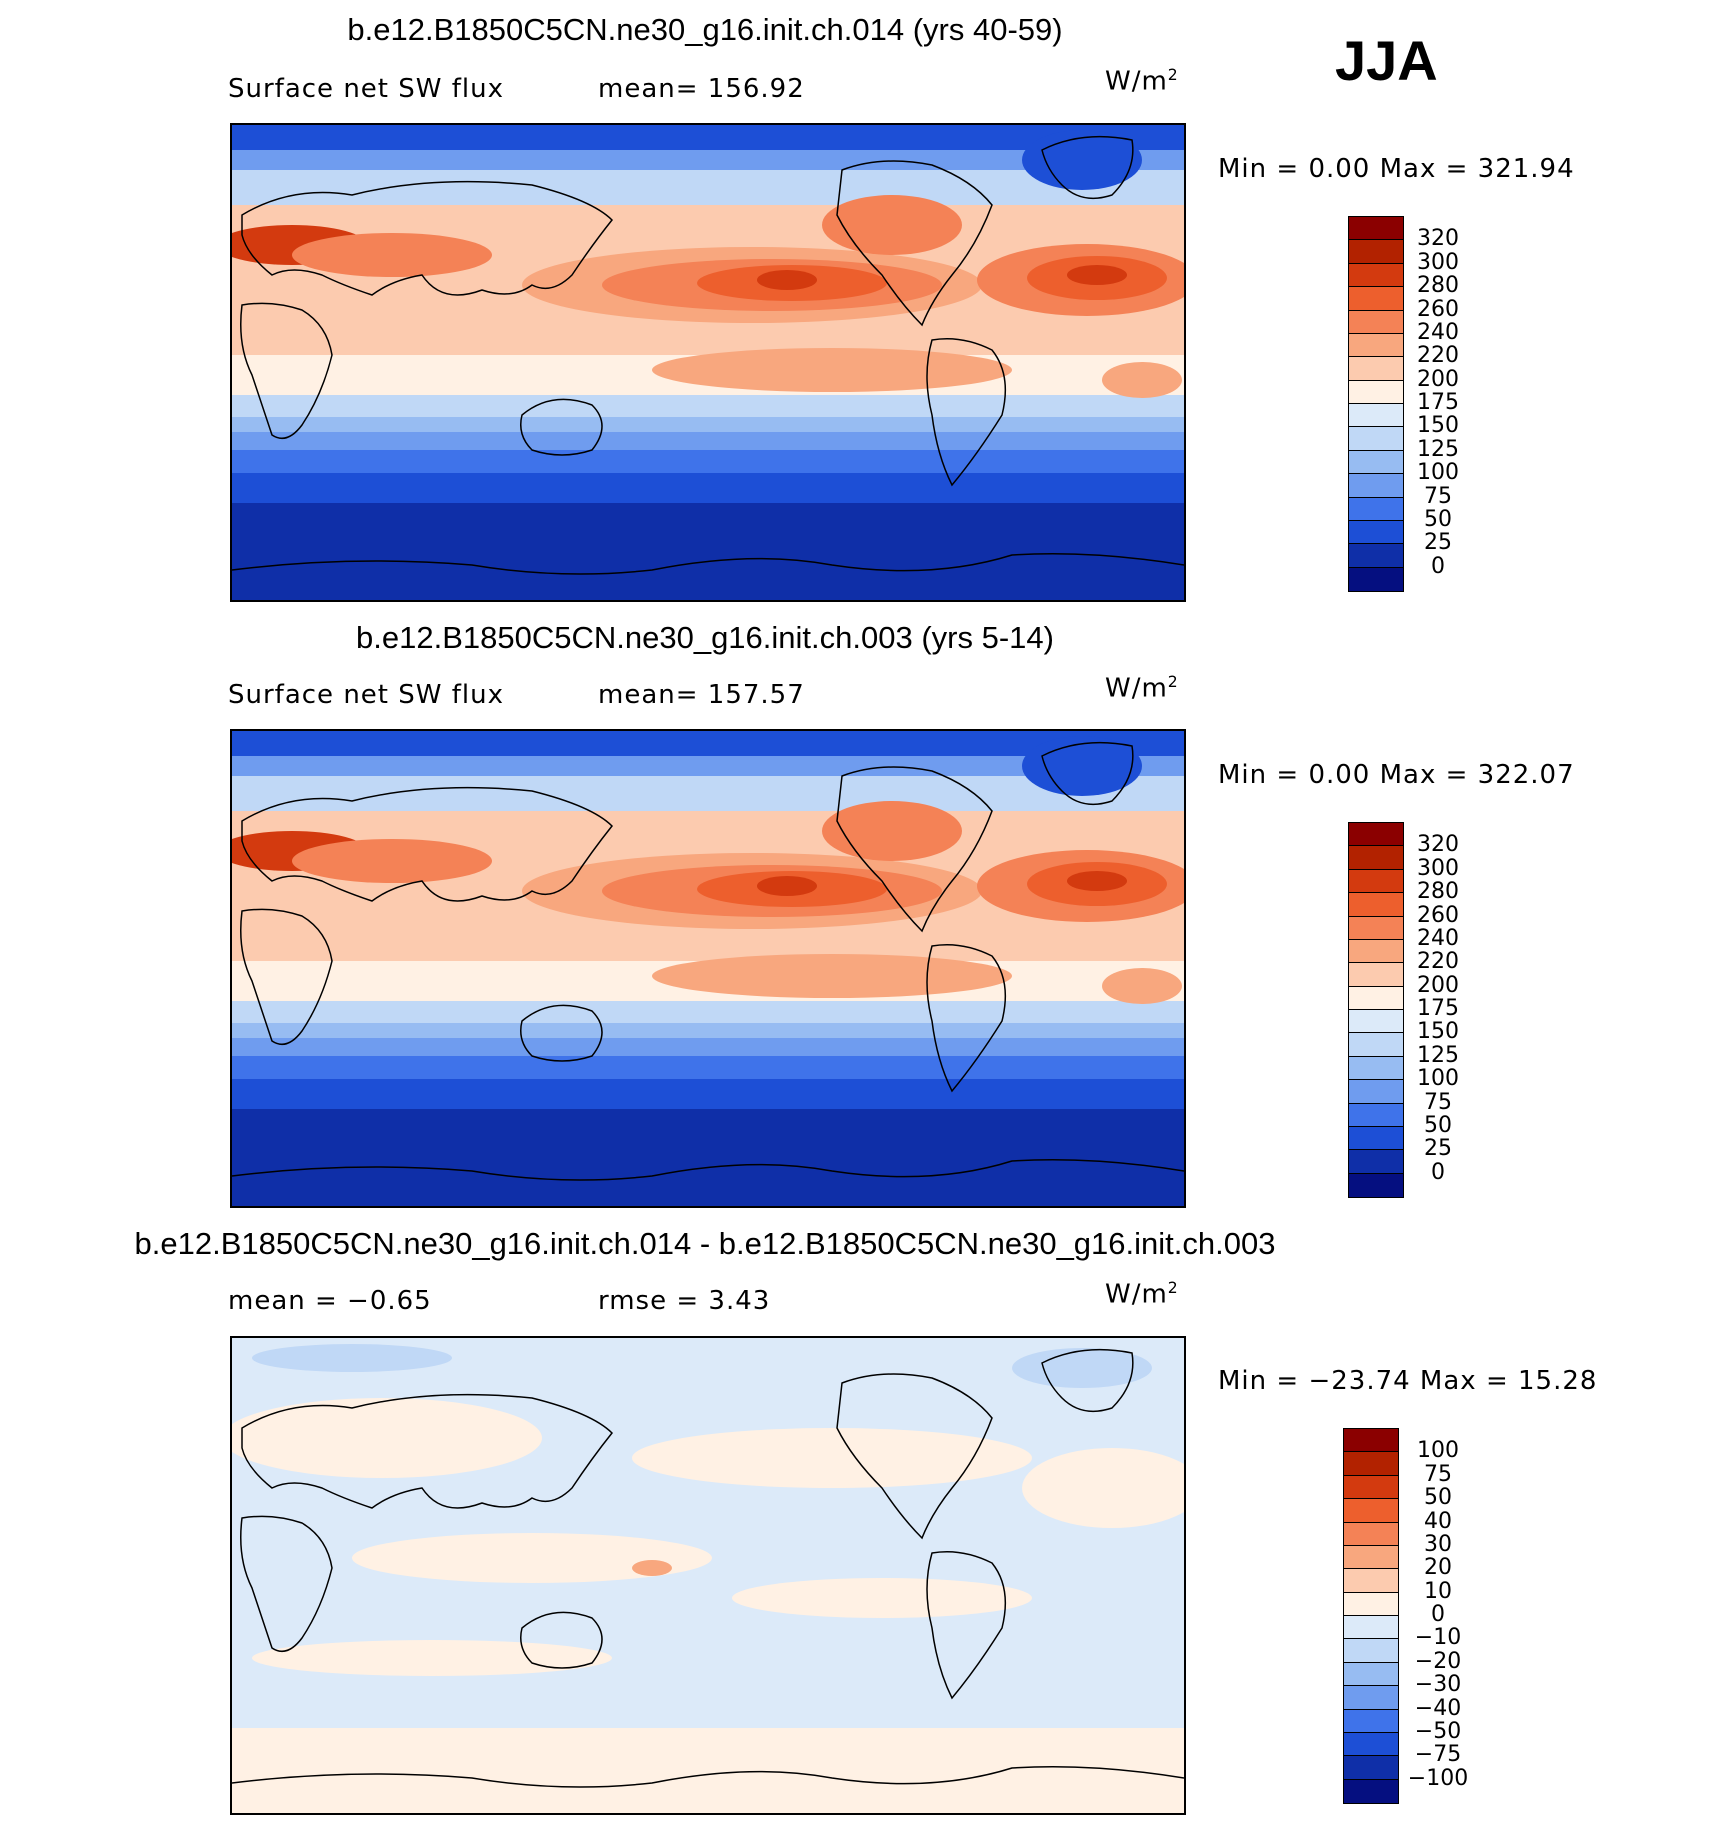  What do you see at coordinates (1438, 1708) in the screenshot?
I see `colorbar-tick-label: −40` at bounding box center [1438, 1708].